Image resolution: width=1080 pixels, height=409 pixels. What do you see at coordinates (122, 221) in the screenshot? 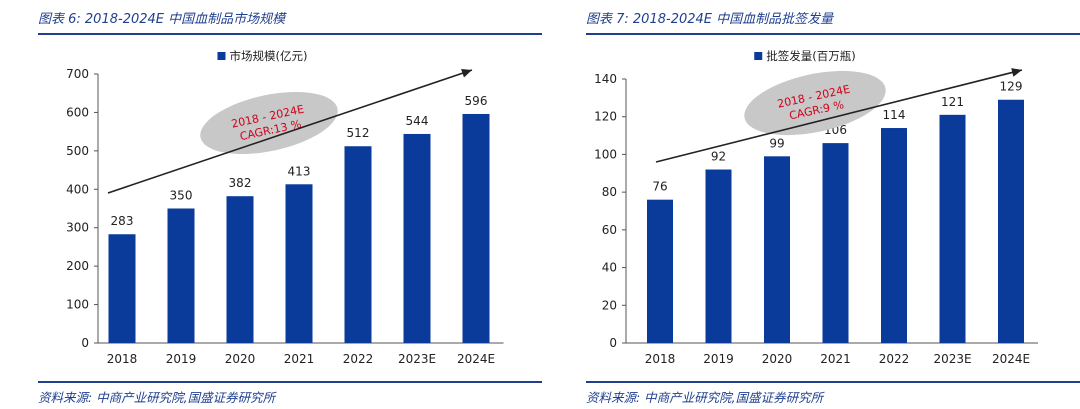
I see `data-label: 283` at bounding box center [122, 221].